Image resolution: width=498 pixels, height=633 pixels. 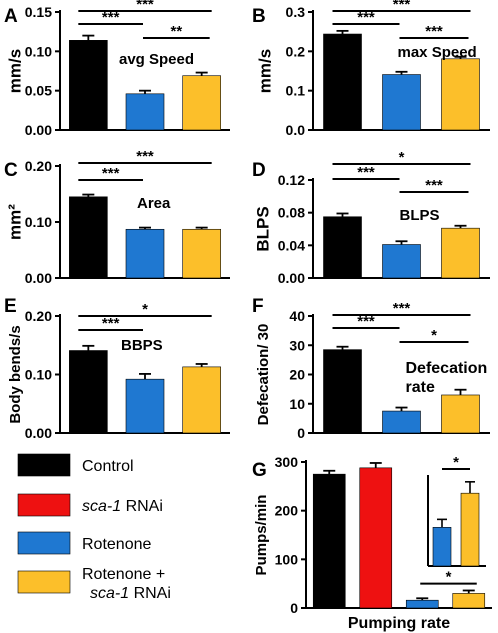 What do you see at coordinates (376, 538) in the screenshot?
I see `bar-sca-1-rnai` at bounding box center [376, 538].